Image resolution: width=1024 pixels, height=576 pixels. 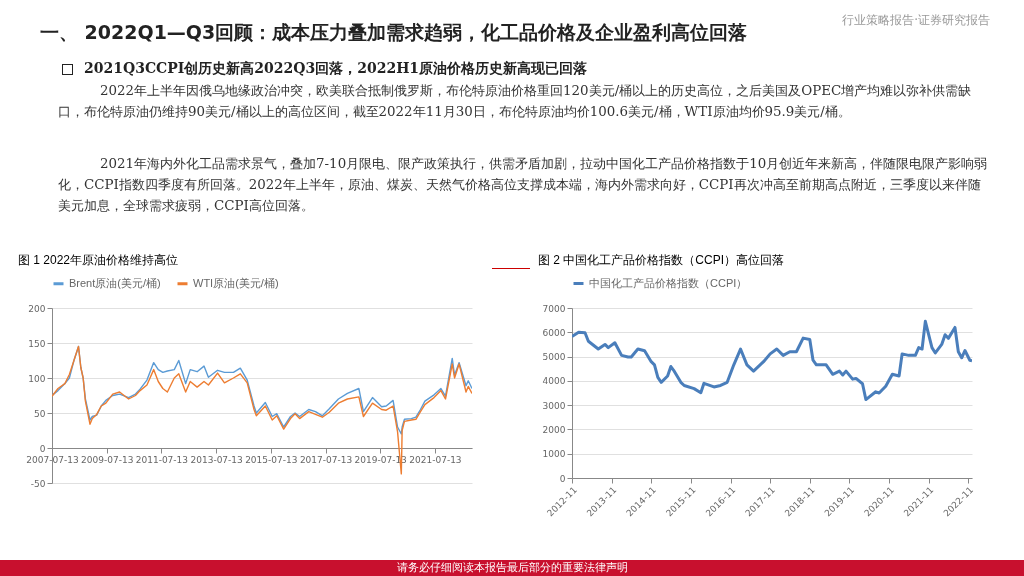 What do you see at coordinates (336, 69) in the screenshot?
I see `text: 2021Q3CCPI创历史新高2022Q3回落，2022H1原油价格历史新高现已回落` at bounding box center [336, 69].